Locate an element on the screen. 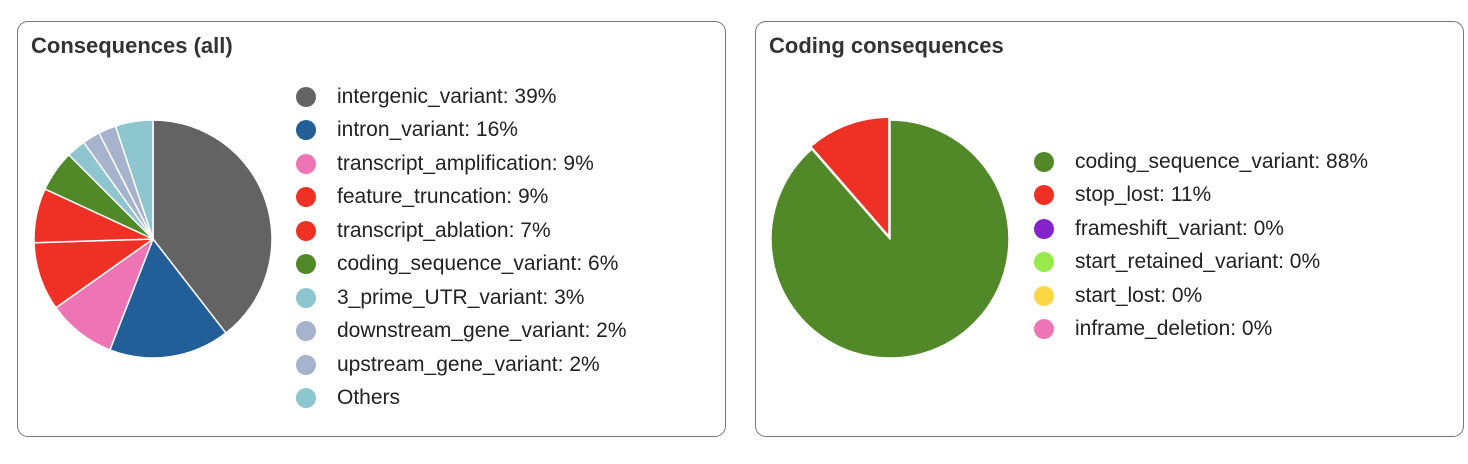 Image resolution: width=1468 pixels, height=464 pixels. legend-label: stop_lost: 11% is located at coordinates (1143, 195).